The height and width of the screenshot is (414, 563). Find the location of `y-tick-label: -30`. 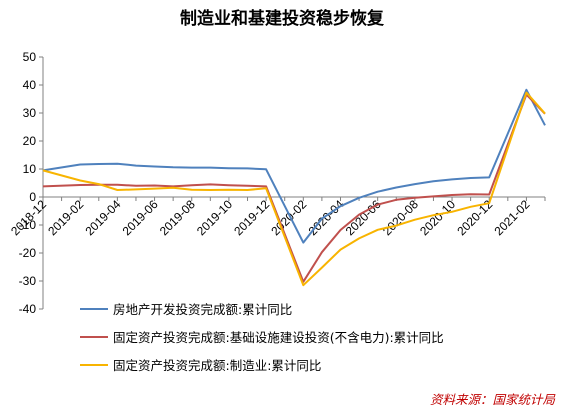

y-tick-label: -30 is located at coordinates (28, 281).